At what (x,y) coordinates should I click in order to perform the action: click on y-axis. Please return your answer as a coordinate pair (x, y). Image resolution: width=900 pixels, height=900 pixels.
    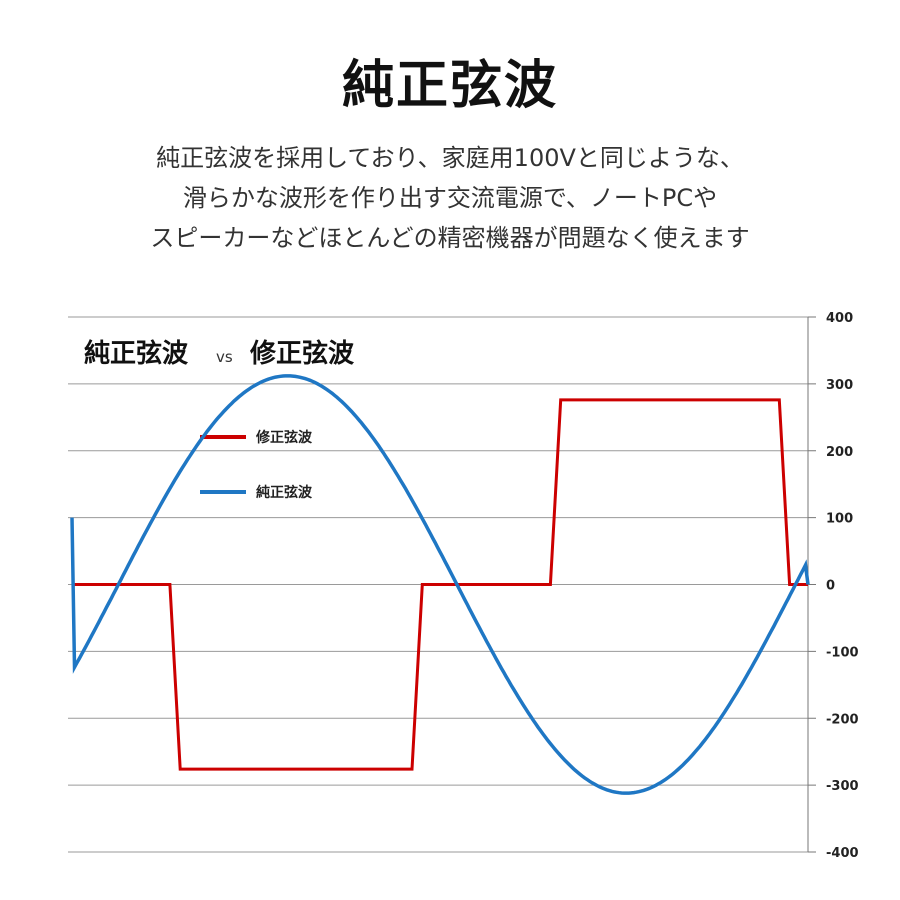
    Looking at the image, I should click on (811, 584).